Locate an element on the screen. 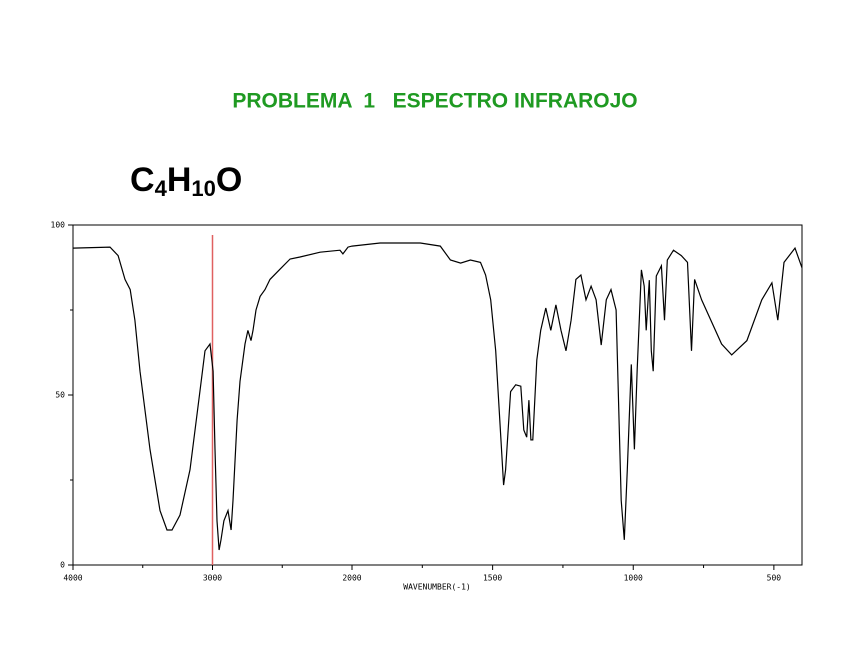 The width and height of the screenshot is (848, 655). formula-part: H is located at coordinates (179, 180).